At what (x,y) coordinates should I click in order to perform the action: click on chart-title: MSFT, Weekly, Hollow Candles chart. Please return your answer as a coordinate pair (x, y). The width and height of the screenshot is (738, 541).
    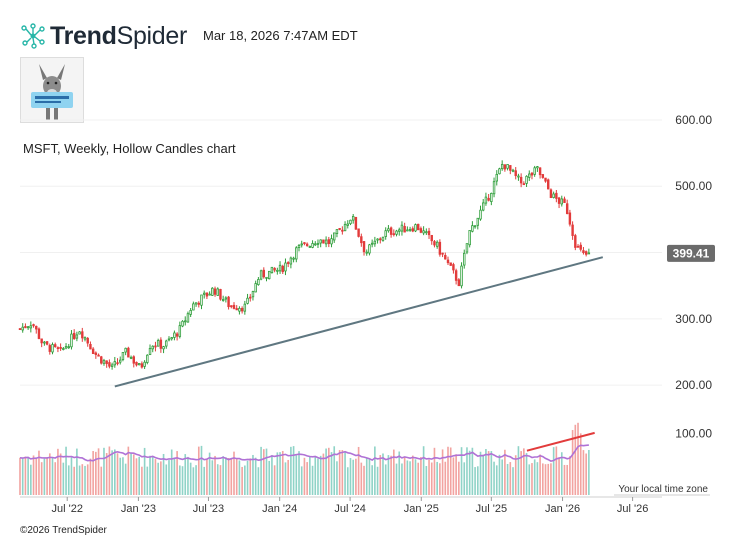
    Looking at the image, I should click on (129, 148).